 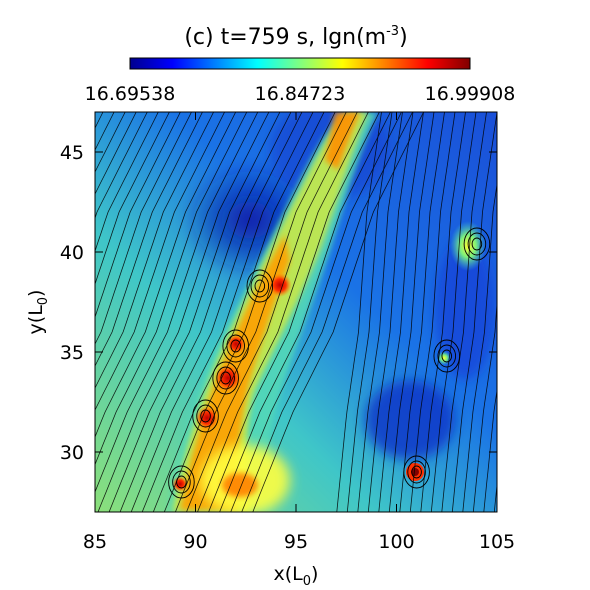 I want to click on x-tick-label: 105, so click(x=497, y=542).